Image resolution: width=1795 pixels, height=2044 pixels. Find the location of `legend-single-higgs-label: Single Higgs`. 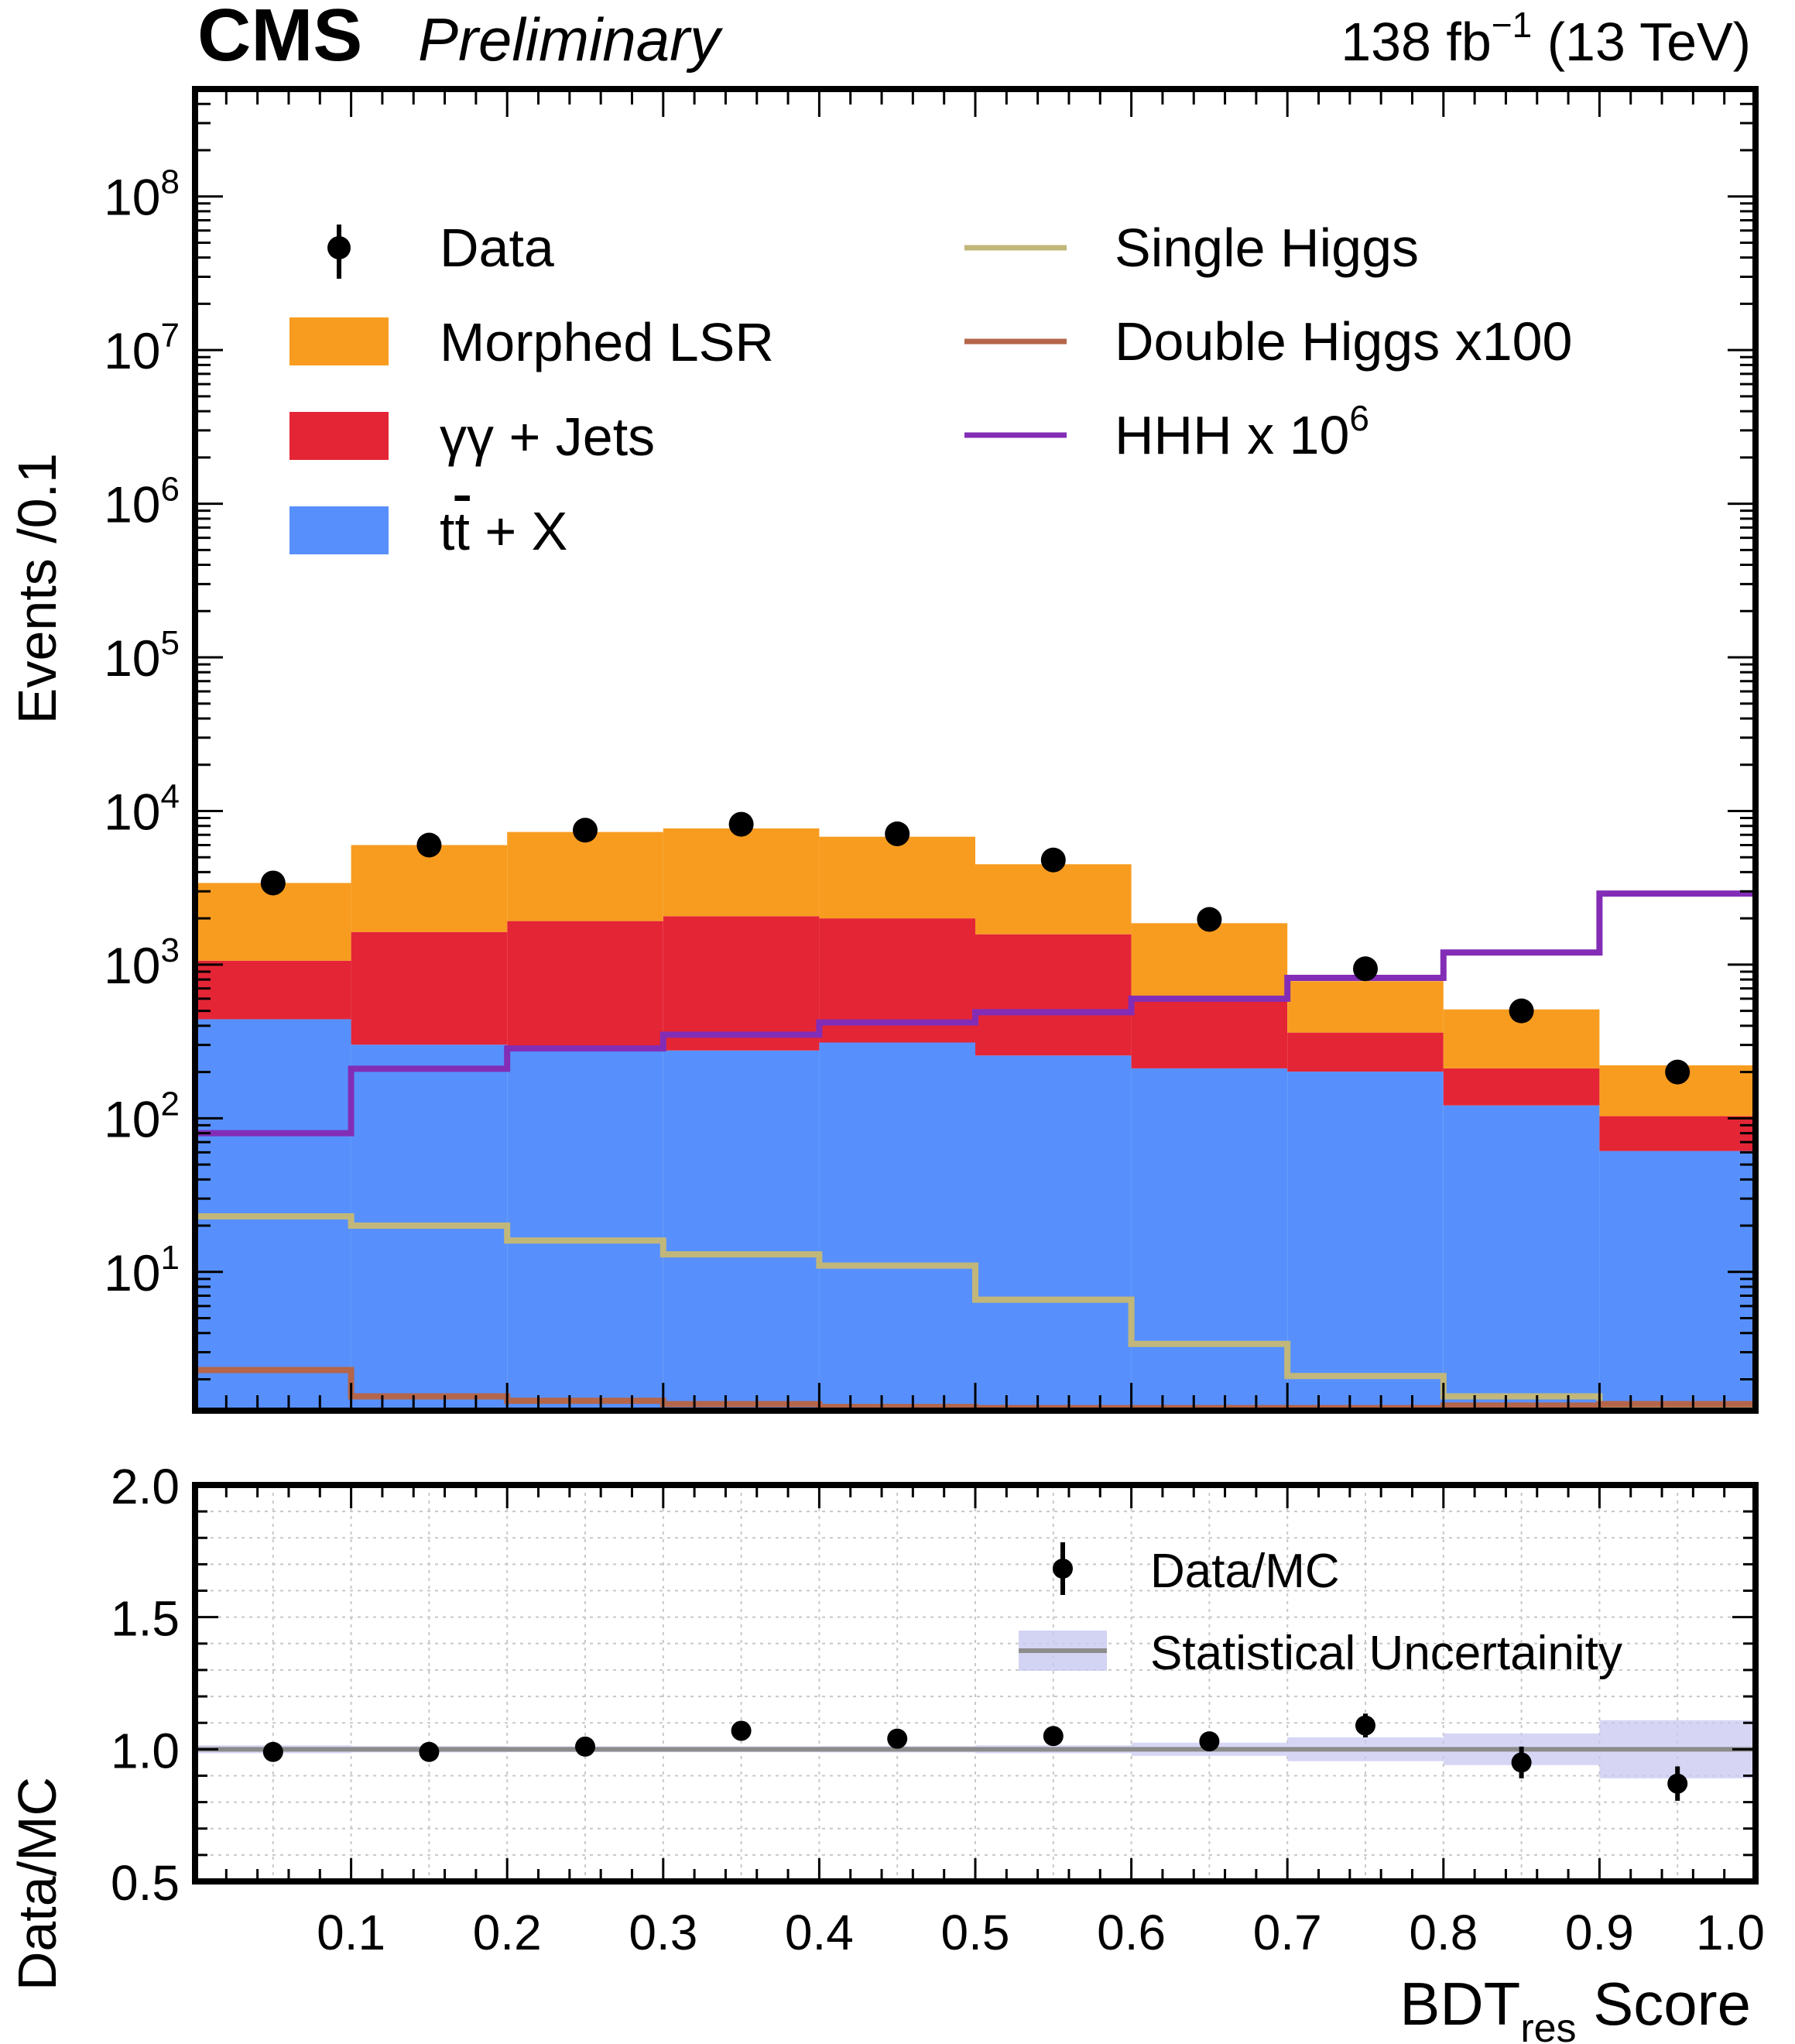

legend-single-higgs-label: Single Higgs is located at coordinates (1267, 248).